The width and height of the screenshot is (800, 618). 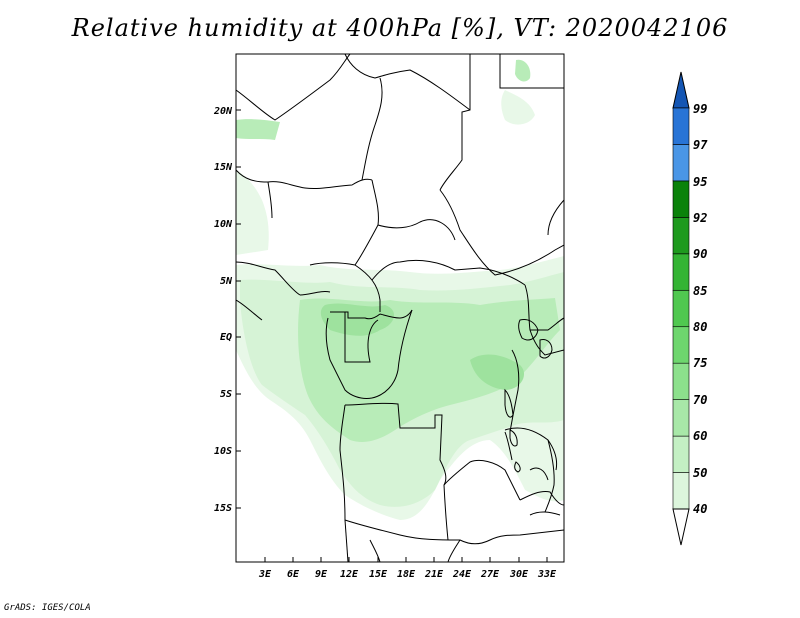 What do you see at coordinates (700, 182) in the screenshot?
I see `colorbar-label: 95` at bounding box center [700, 182].